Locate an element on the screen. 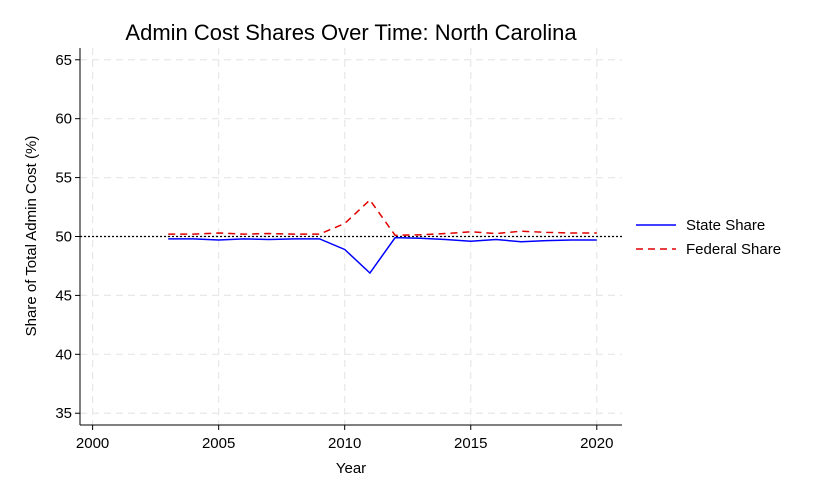  y-tick-label: 65 is located at coordinates (63, 60).